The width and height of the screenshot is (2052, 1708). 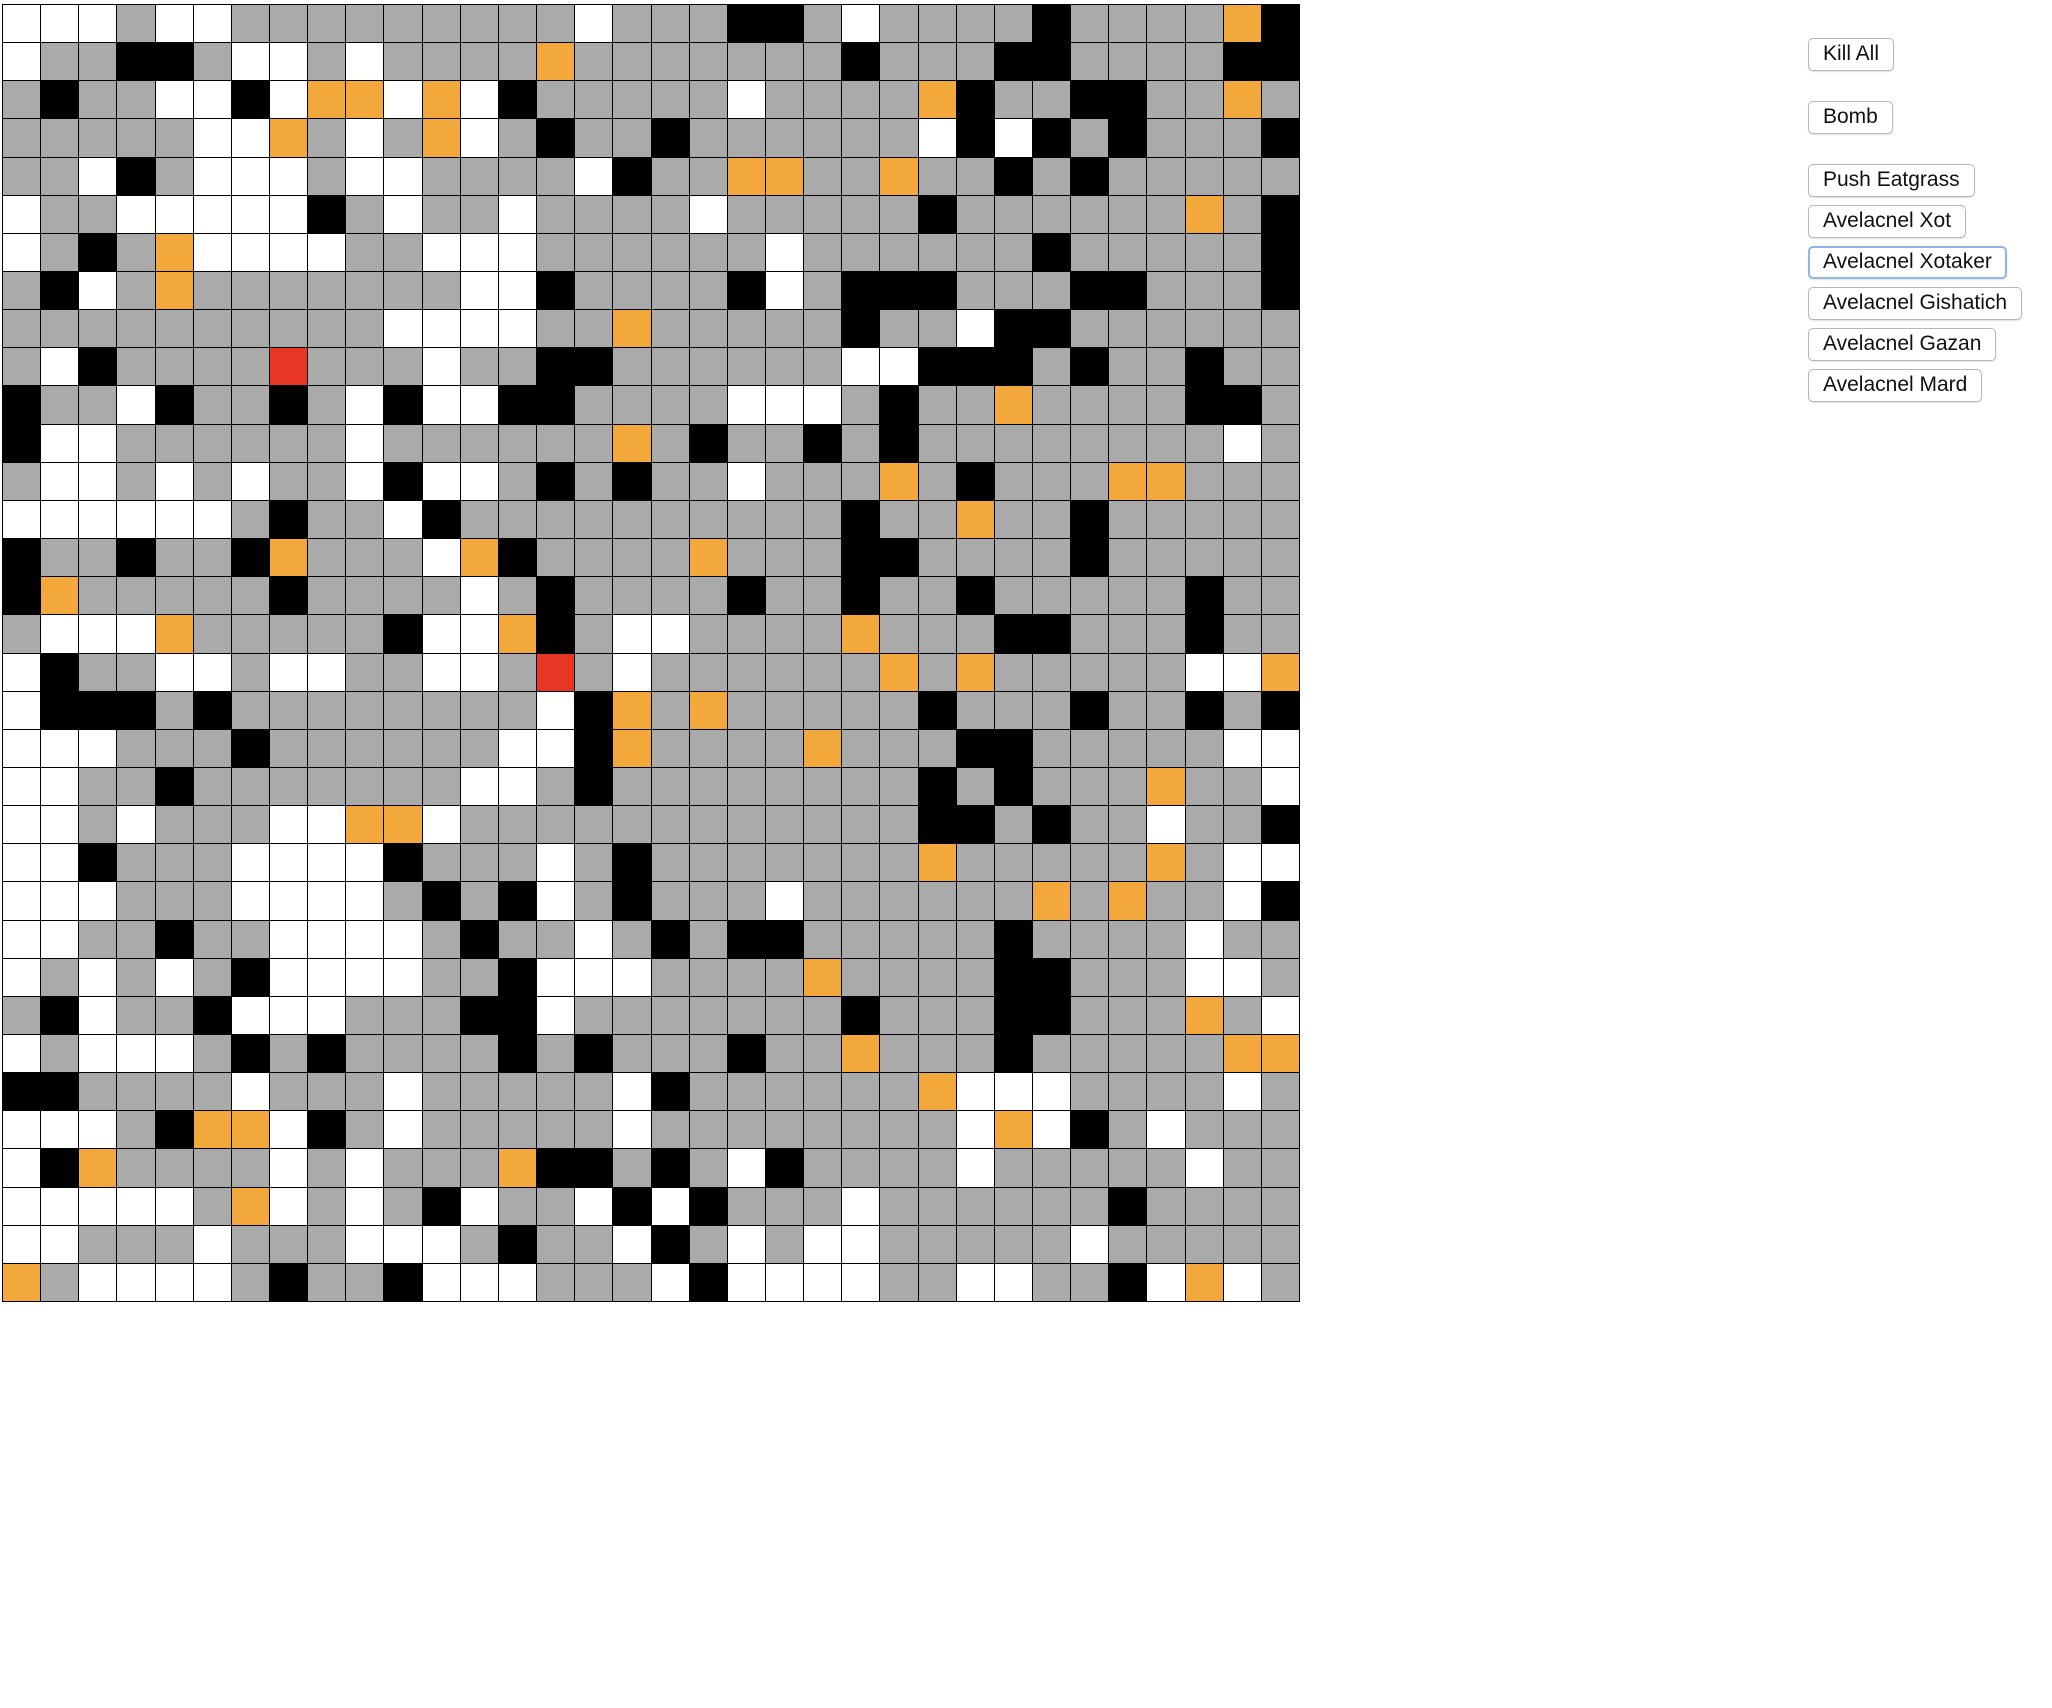 What do you see at coordinates (1851, 54) in the screenshot?
I see `kill-all-button: Kill All` at bounding box center [1851, 54].